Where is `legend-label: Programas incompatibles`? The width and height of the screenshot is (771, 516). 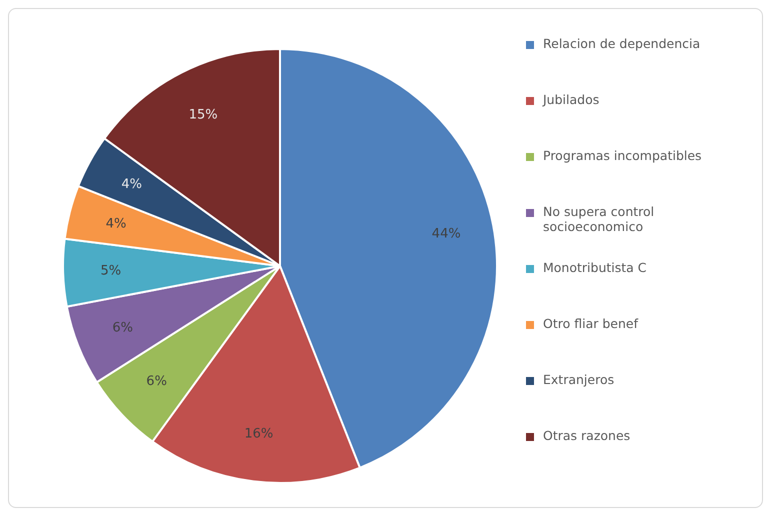 legend-label: Programas incompatibles is located at coordinates (622, 155).